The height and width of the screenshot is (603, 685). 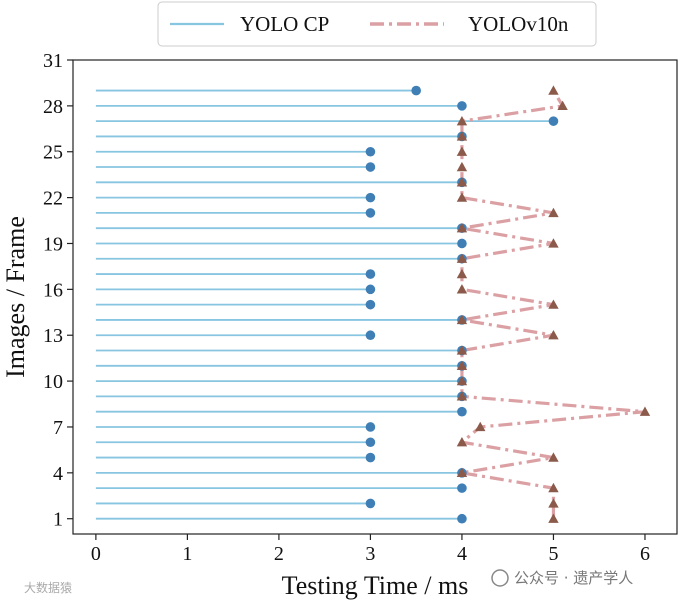 I want to click on x-tick-label: 4, so click(x=462, y=554).